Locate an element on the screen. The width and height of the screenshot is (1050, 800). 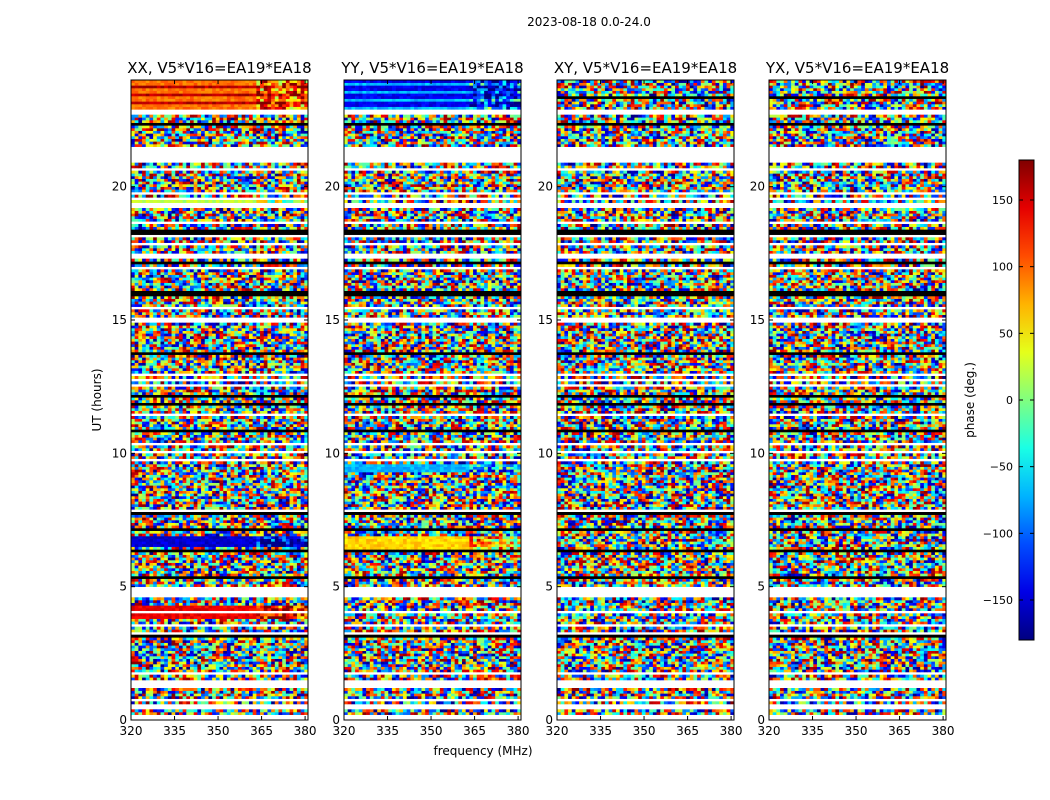
colorbar-tick-label: −100 is located at coordinates (998, 533).